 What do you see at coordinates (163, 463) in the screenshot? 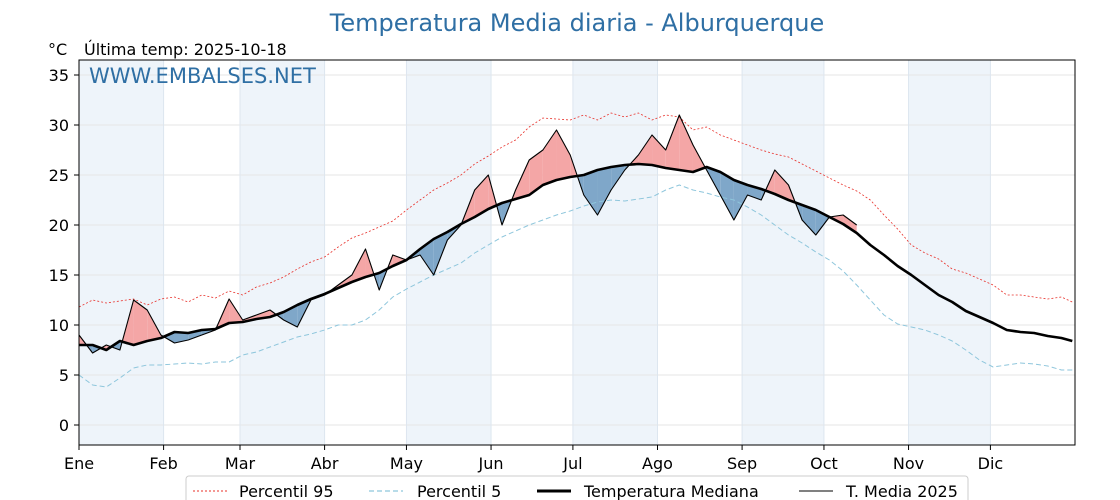
I see `x-tick-label: Feb` at bounding box center [163, 463].